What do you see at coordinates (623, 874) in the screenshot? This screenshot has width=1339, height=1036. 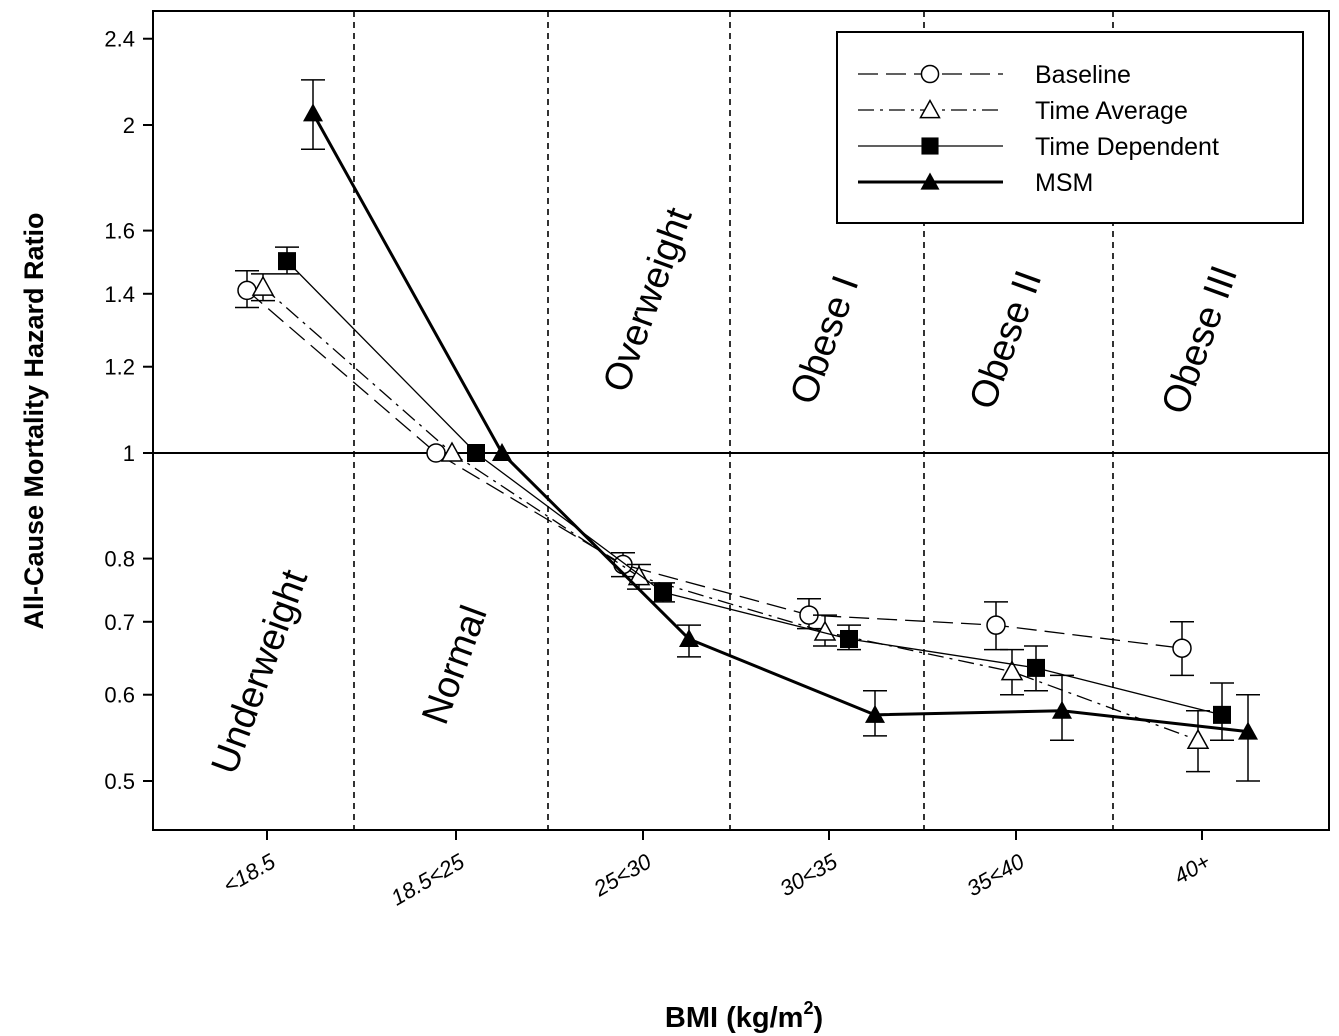 I see `x-tick-label: 25<30` at bounding box center [623, 874].